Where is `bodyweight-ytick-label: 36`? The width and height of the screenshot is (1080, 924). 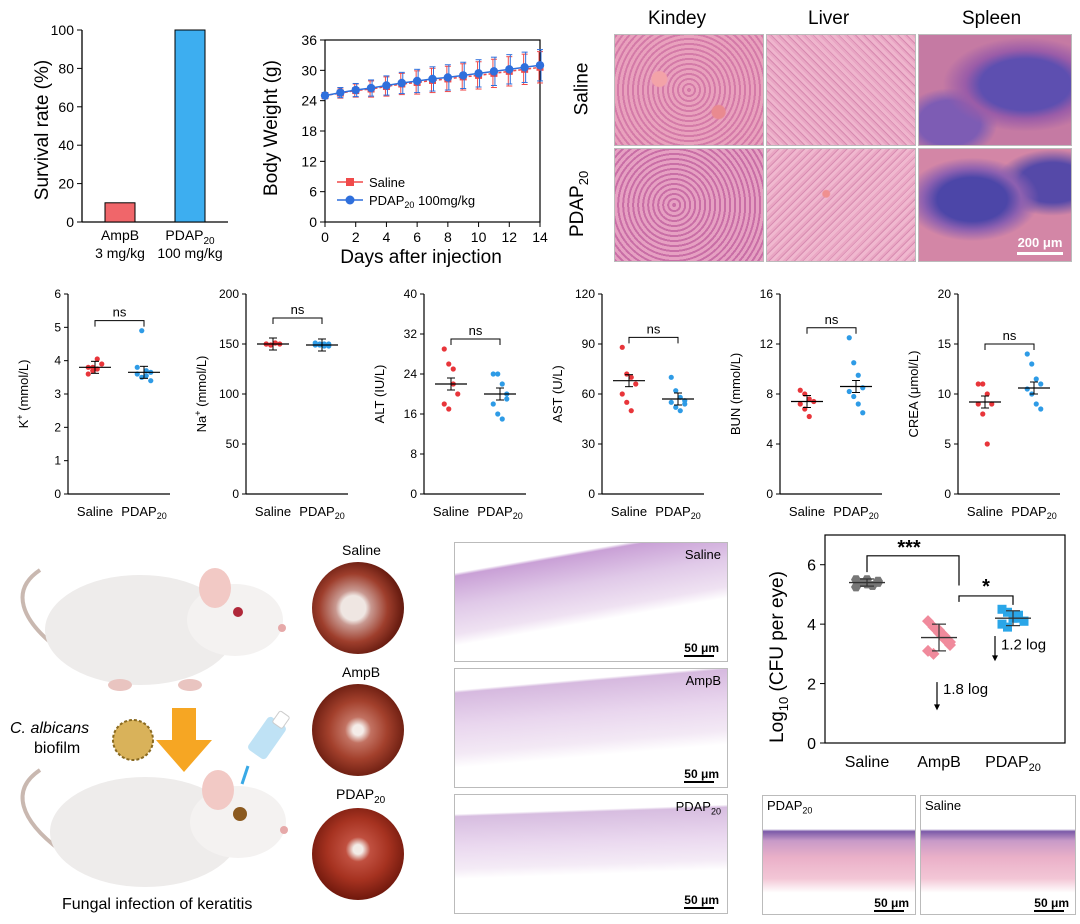
bodyweight-ytick-label: 36 is located at coordinates (309, 40).